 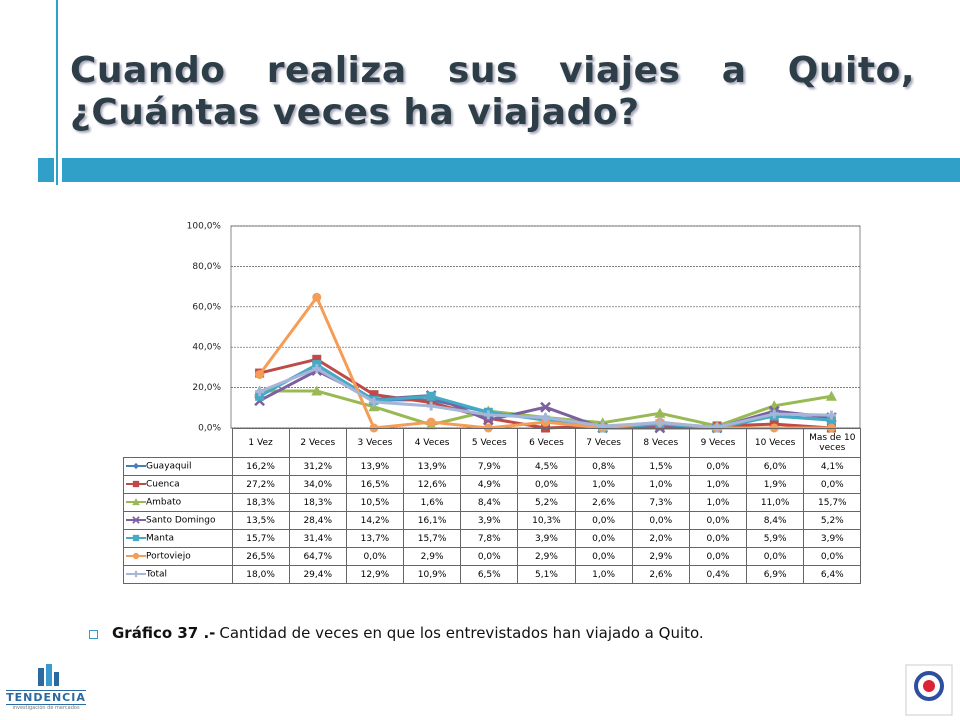 I want to click on x-tick-label: 5 Veces, so click(x=489, y=443).